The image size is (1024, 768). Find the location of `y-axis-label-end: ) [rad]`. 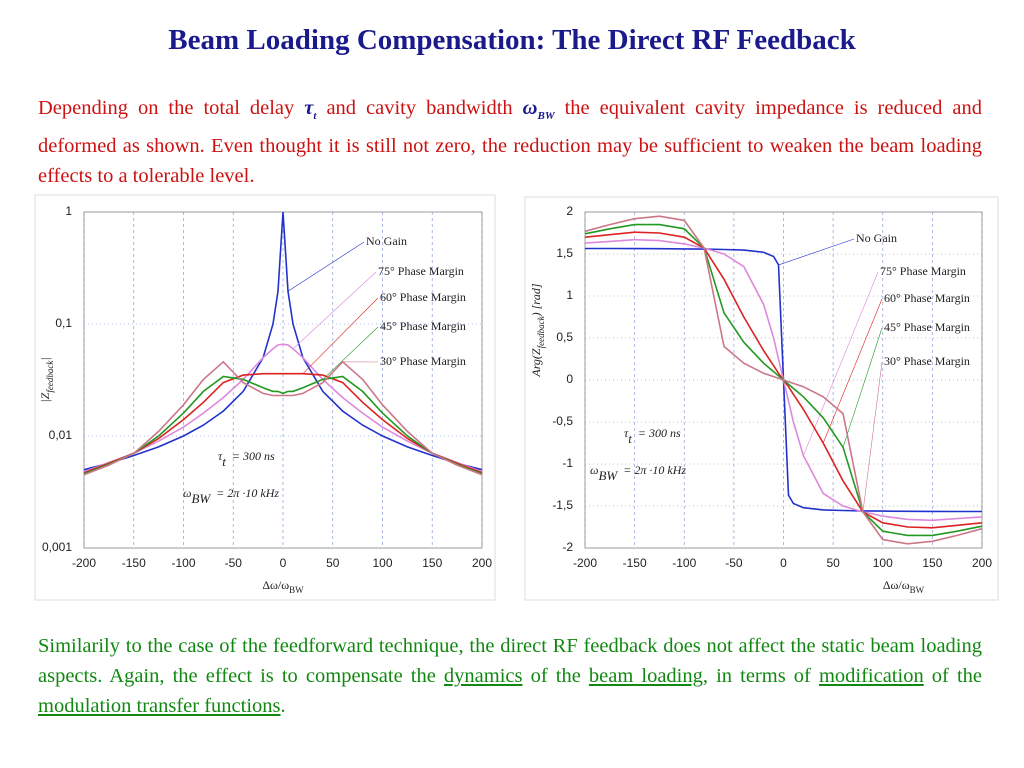

y-axis-label-end: ) [rad] is located at coordinates (536, 300).